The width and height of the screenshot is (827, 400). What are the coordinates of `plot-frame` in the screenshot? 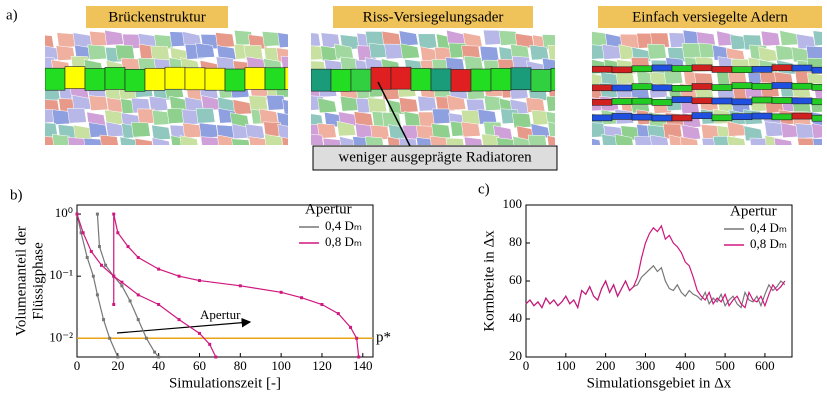 It's located at (225, 281).